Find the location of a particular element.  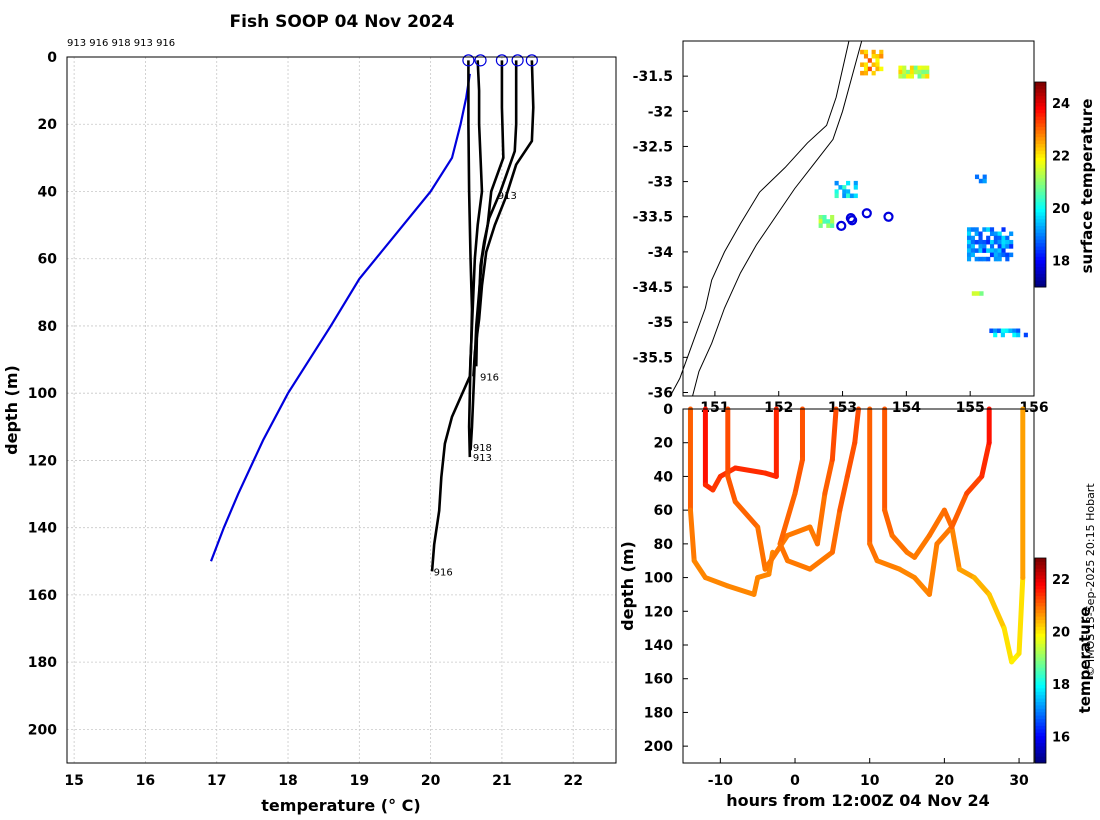

depth-time-y-tick-label: 100 is located at coordinates (658, 579).